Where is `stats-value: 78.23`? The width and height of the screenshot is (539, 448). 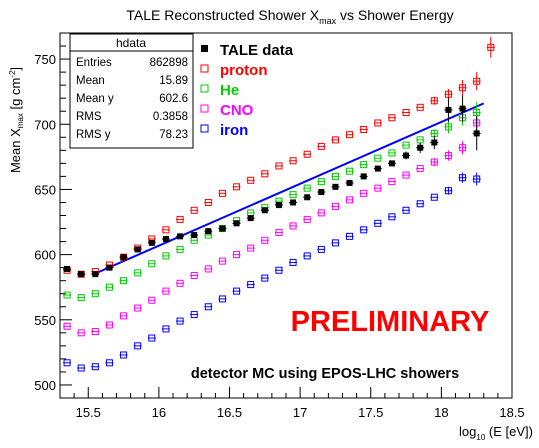
stats-value: 78.23 is located at coordinates (173, 135).